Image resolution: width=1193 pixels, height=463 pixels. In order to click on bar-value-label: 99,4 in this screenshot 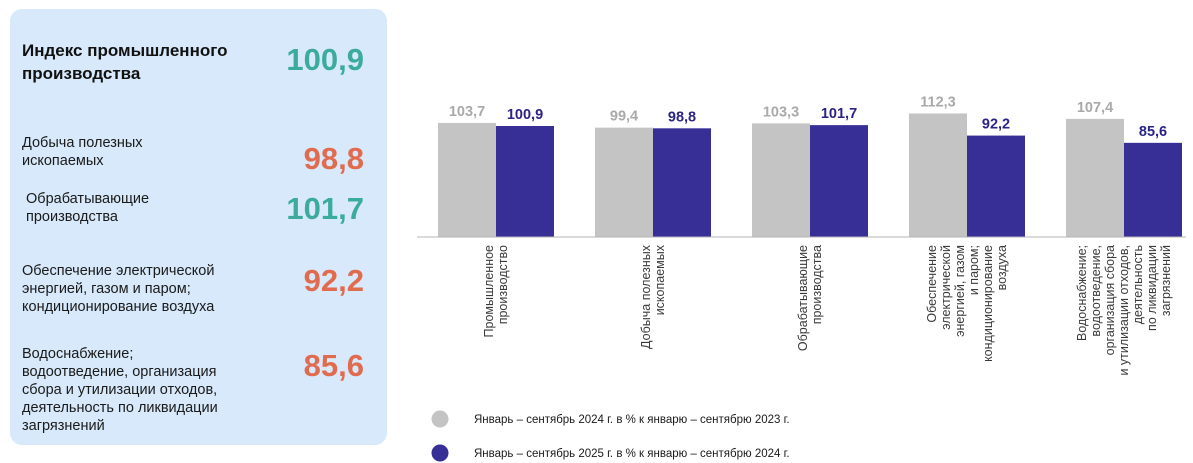, I will do `click(624, 117)`.